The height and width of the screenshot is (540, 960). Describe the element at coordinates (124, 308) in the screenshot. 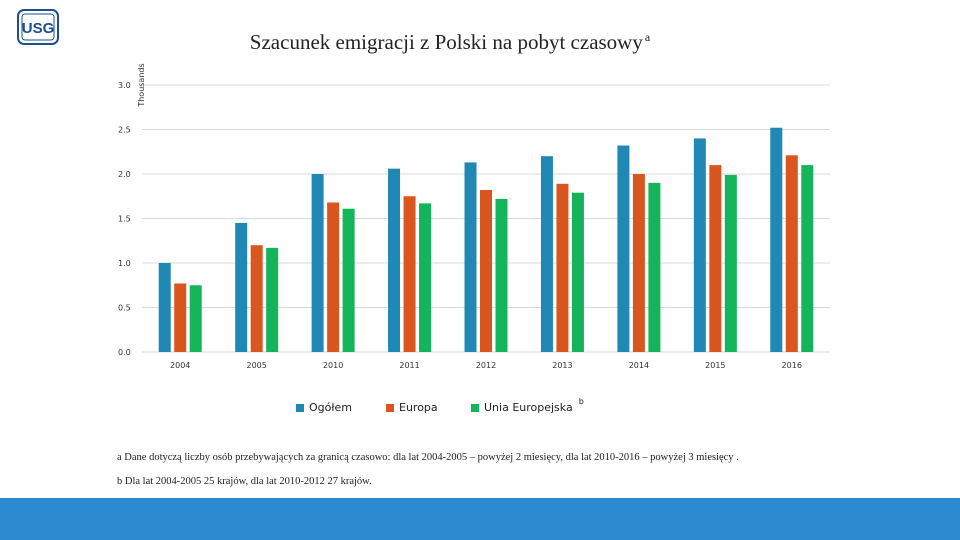

I see `y-tick-label: 0.5` at that location.